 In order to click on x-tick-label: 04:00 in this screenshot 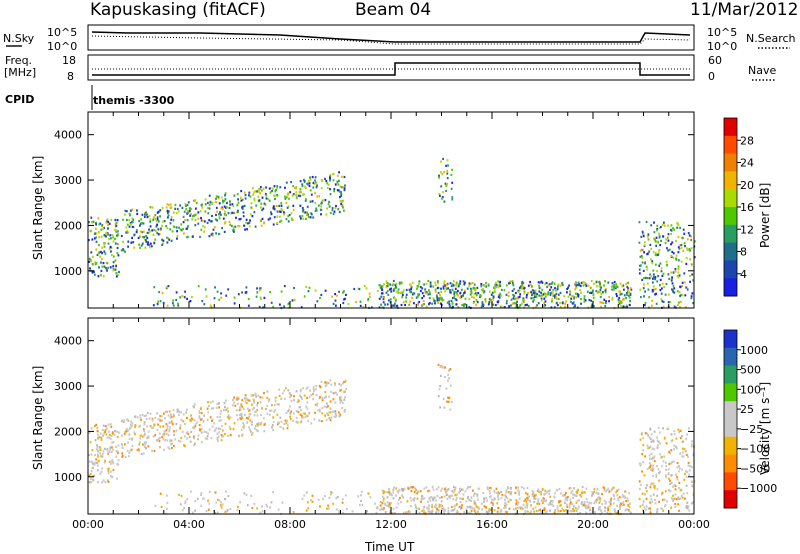, I will do `click(189, 524)`.